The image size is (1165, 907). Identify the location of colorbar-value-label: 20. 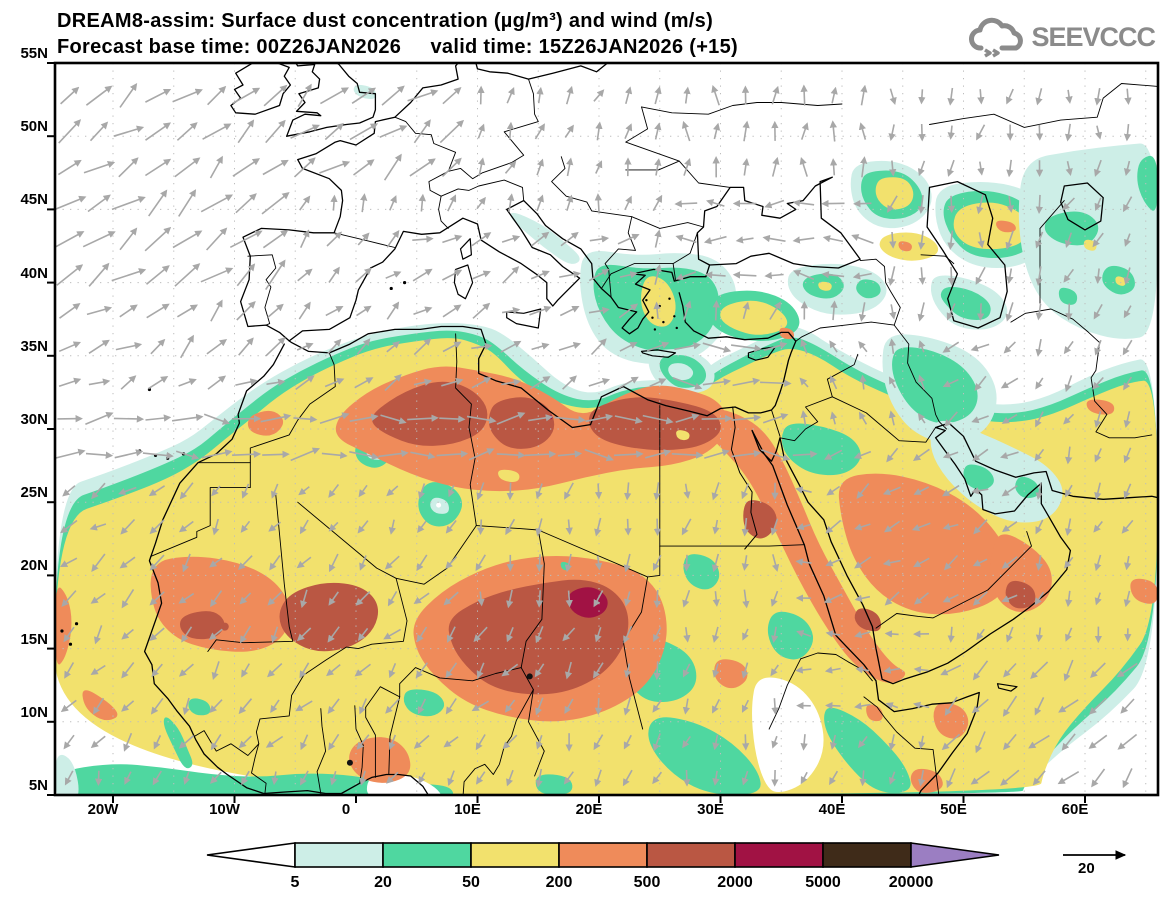
(383, 882).